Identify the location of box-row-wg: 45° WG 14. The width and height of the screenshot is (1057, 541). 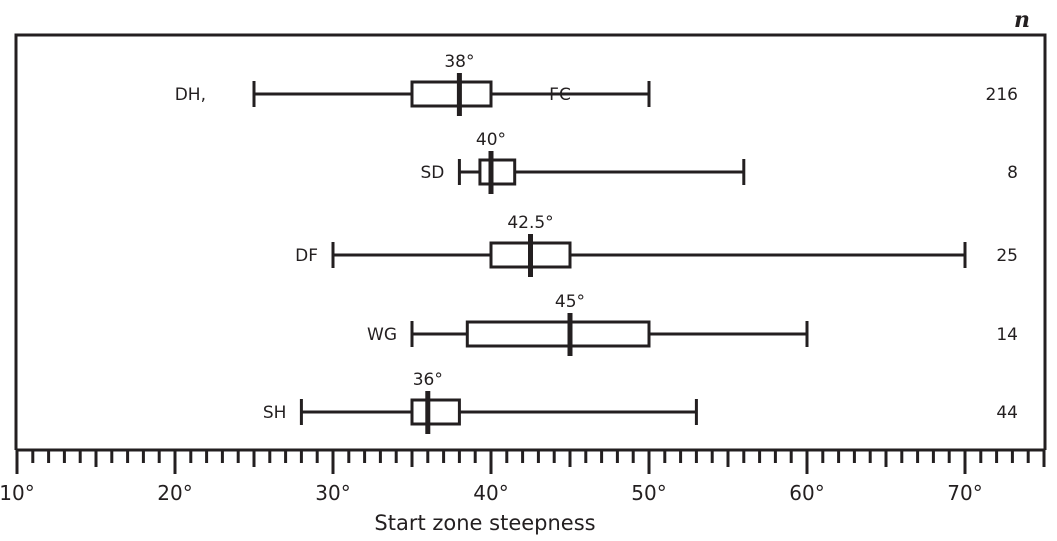
(692, 324).